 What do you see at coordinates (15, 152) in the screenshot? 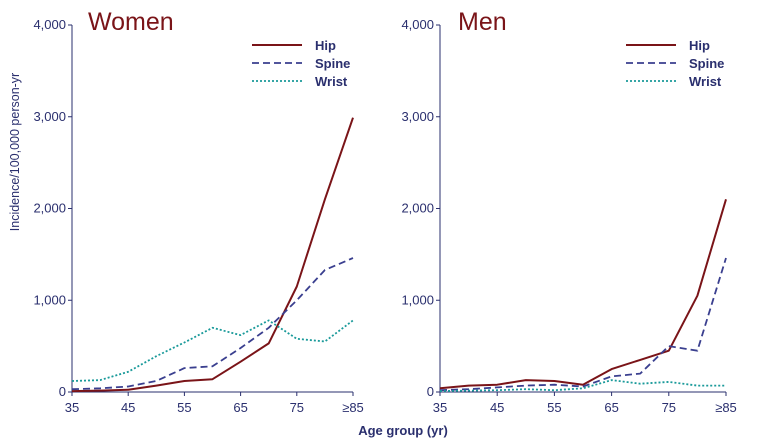
I see `y-axis-title: Incidence/100,000 person-yr` at bounding box center [15, 152].